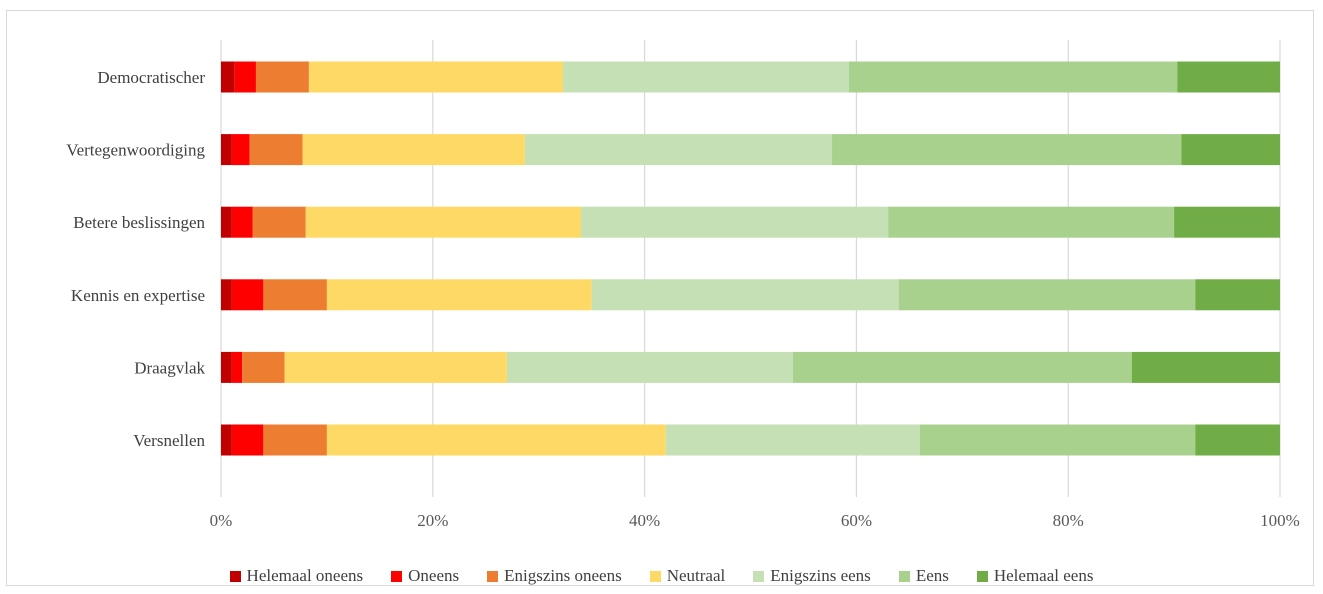 The image size is (1323, 594). I want to click on x-tick-label: 0%, so click(221, 520).